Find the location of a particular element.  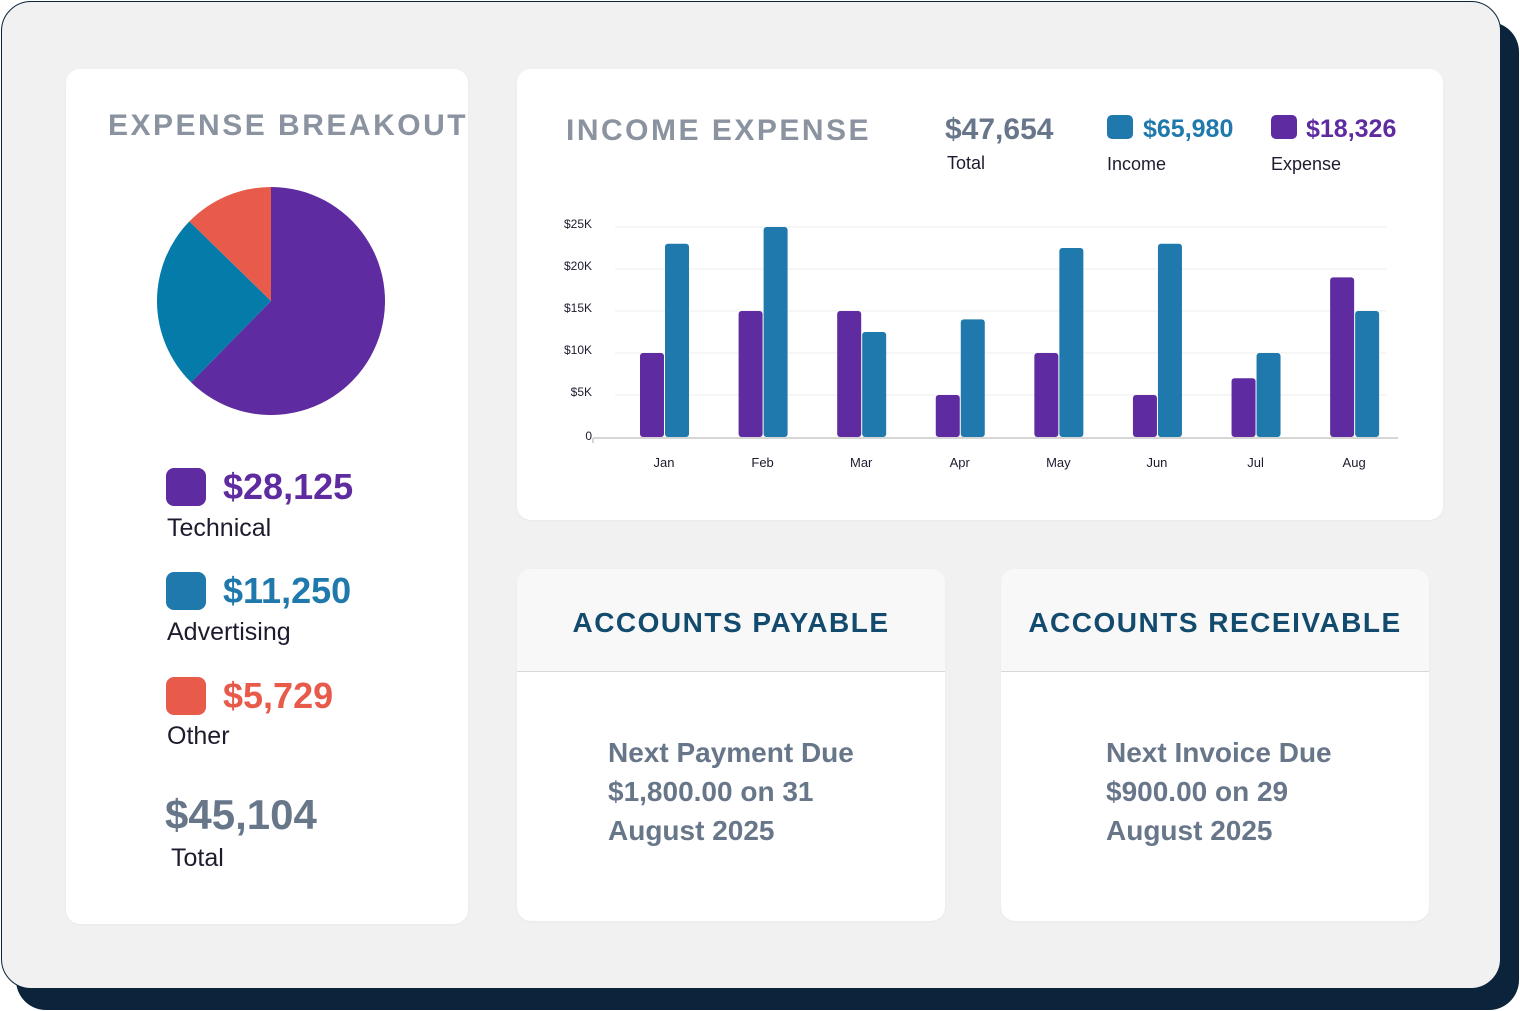

expense-value: $18,326 is located at coordinates (1351, 129).